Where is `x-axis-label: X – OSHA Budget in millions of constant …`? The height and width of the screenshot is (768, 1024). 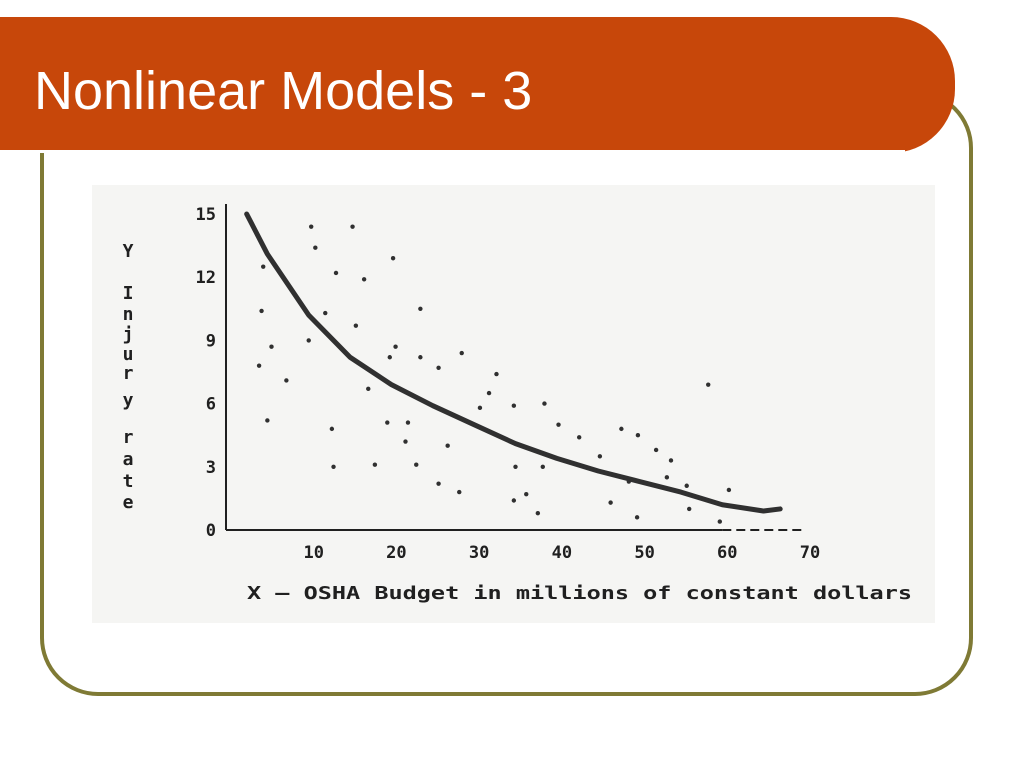 x-axis-label: X – OSHA Budget in millions of constant … is located at coordinates (579, 593).